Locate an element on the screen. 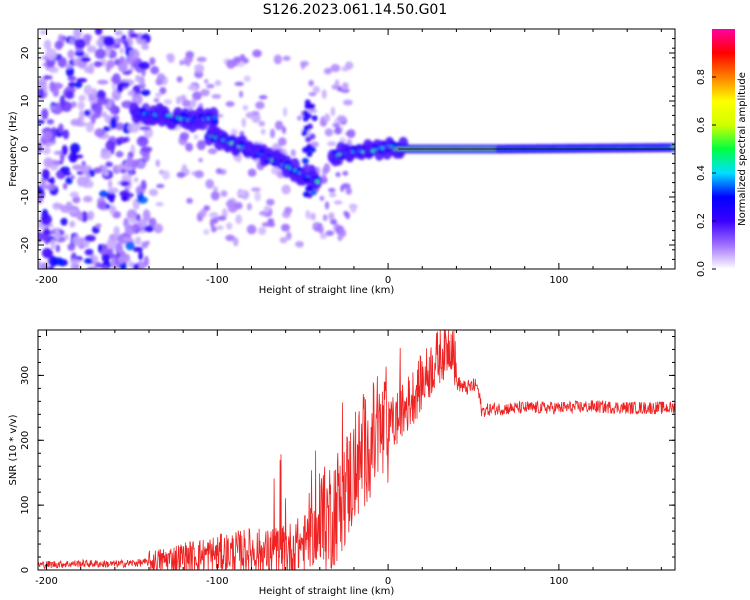  colorbar-tick-label: 0.0 is located at coordinates (701, 269).